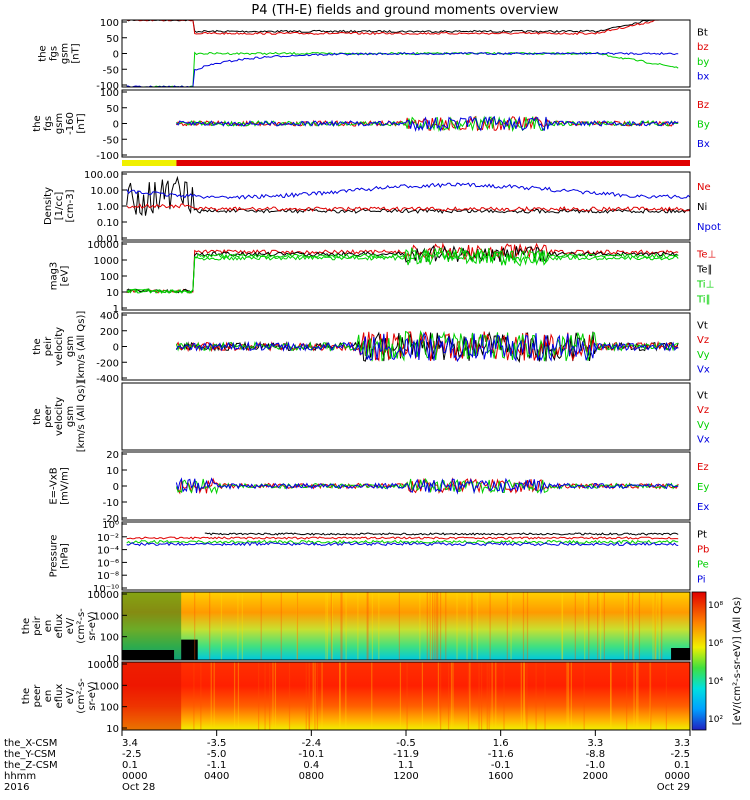 The image size is (750, 800). I want to click on legend-entry: Ey, so click(703, 487).